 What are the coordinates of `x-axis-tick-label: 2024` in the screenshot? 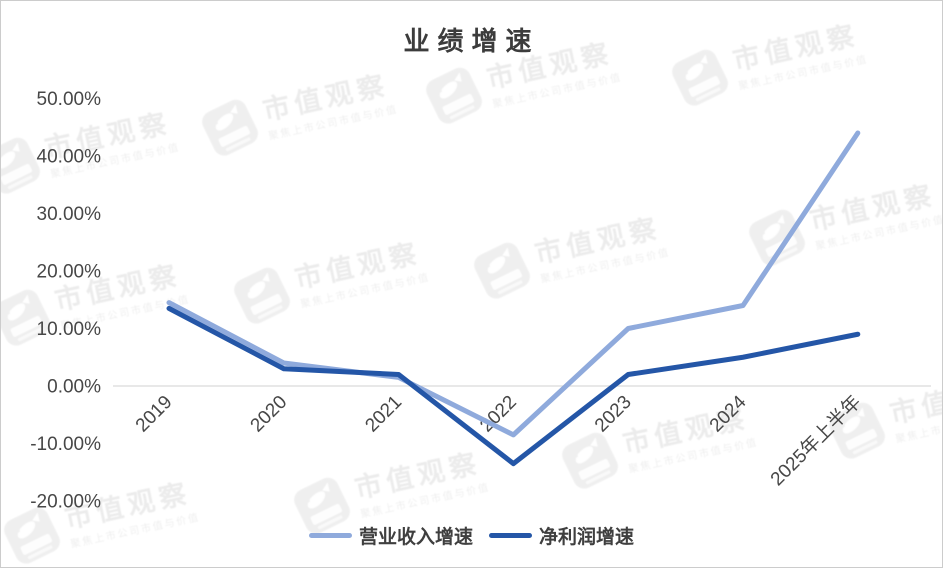 It's located at (728, 413).